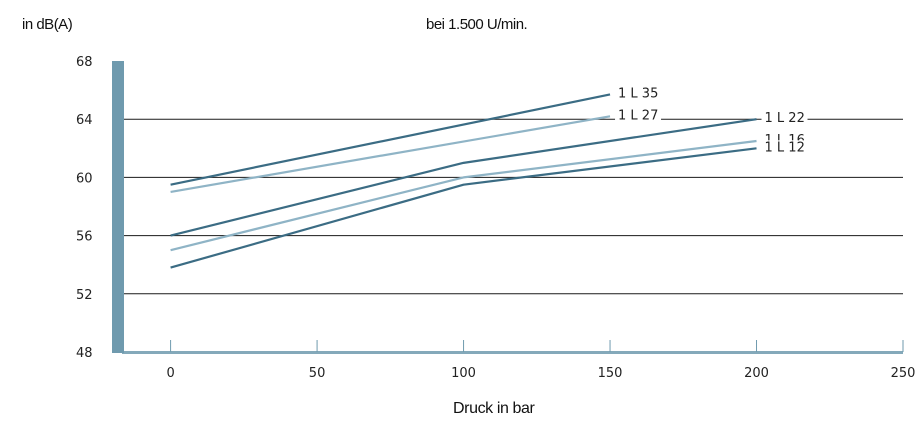 The width and height of the screenshot is (919, 424). I want to click on x-tick-label-100: 100, so click(463, 373).